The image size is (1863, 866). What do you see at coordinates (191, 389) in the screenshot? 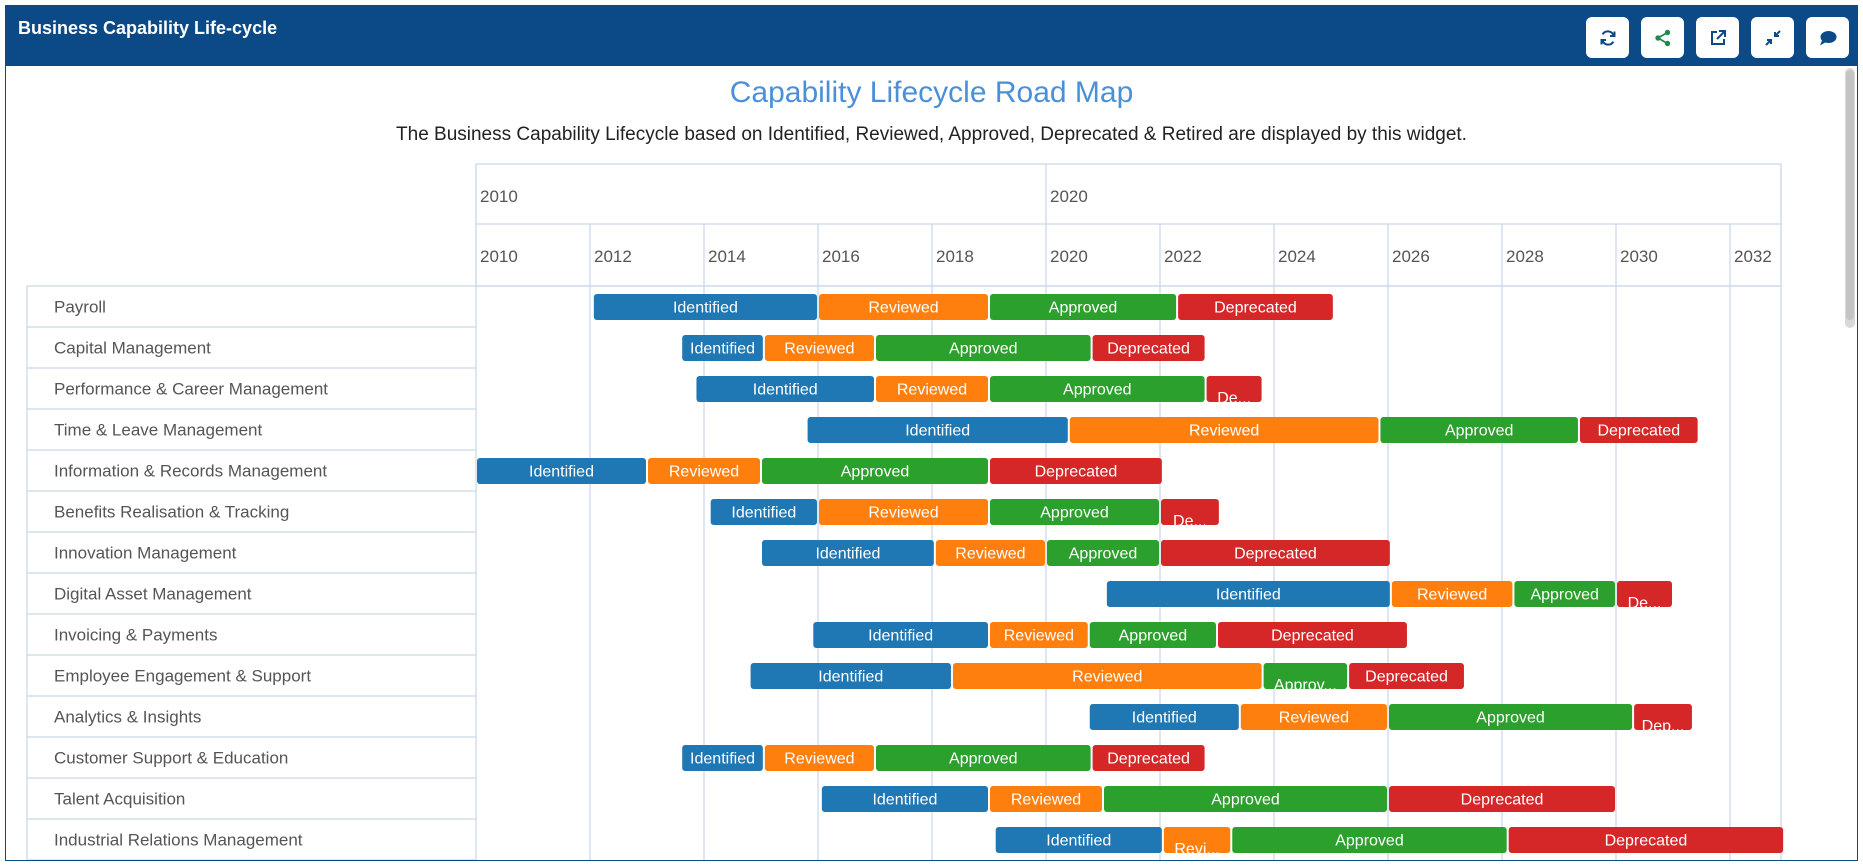
I see `row-label: Performance & Career Management` at bounding box center [191, 389].